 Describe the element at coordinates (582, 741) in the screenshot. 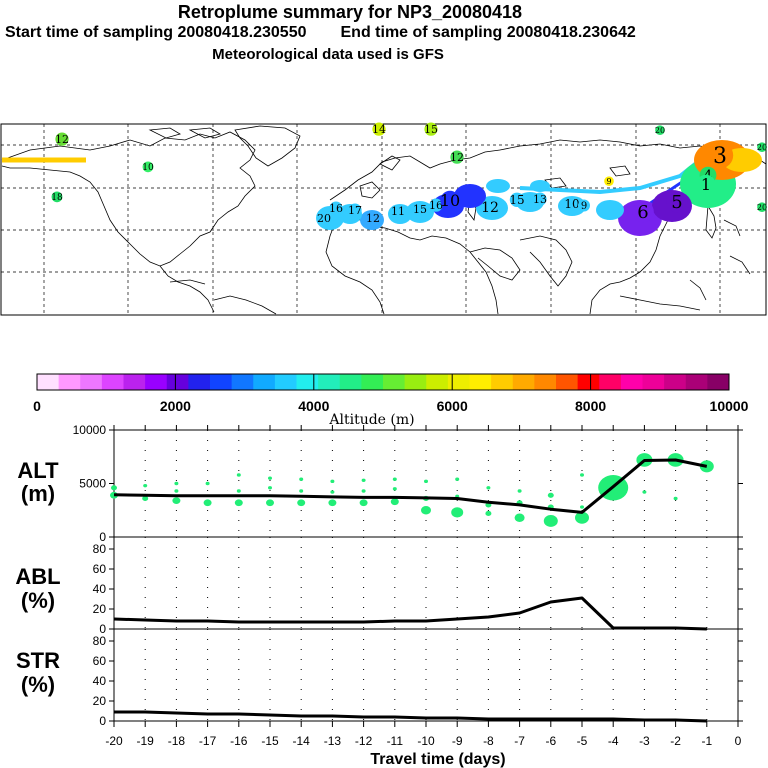

I see `x-tick-label: -5` at that location.